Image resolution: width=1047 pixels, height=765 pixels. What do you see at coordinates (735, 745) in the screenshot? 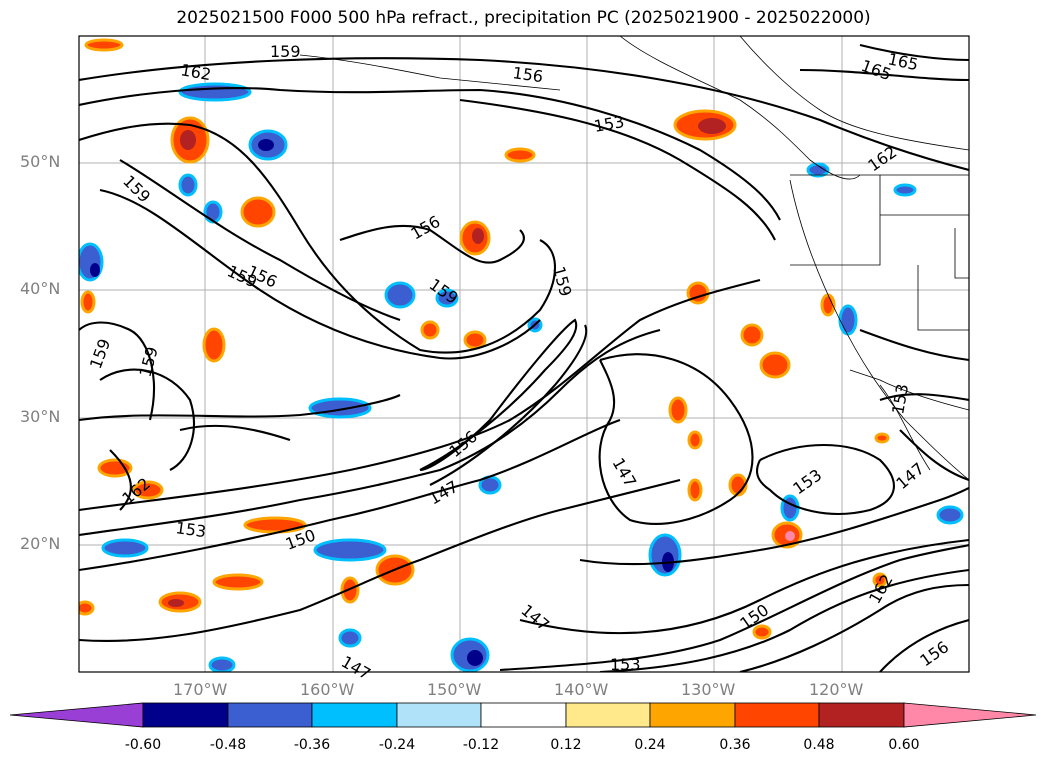
I see `colorbar-tick-label: 0.36` at bounding box center [735, 745].